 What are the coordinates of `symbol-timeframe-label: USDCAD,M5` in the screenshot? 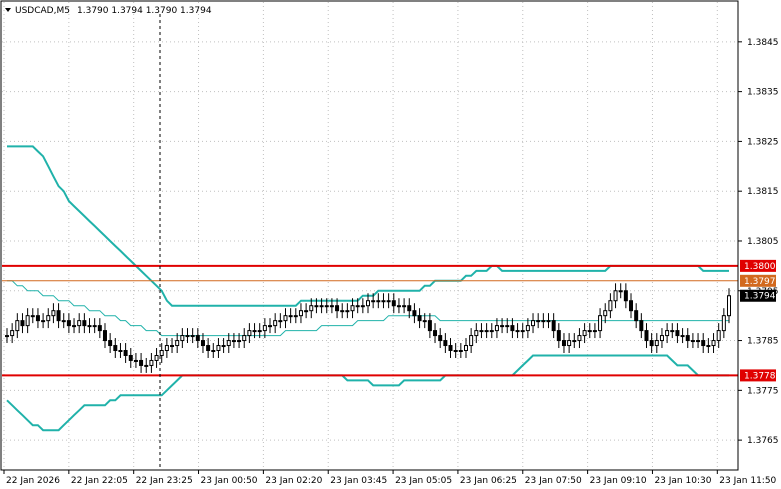 It's located at (42, 11).